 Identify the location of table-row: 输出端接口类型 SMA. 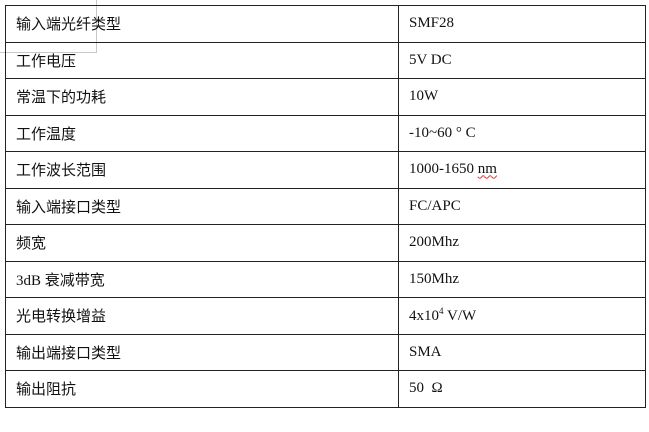
(325, 352).